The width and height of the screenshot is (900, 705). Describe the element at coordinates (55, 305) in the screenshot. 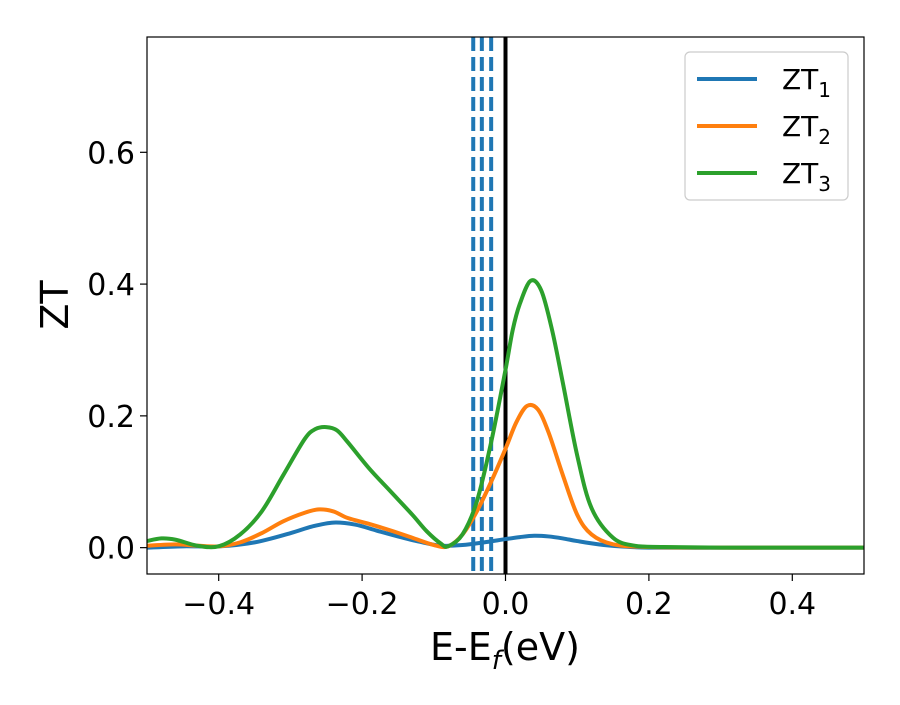

I see `y-axis-label: ZT` at that location.